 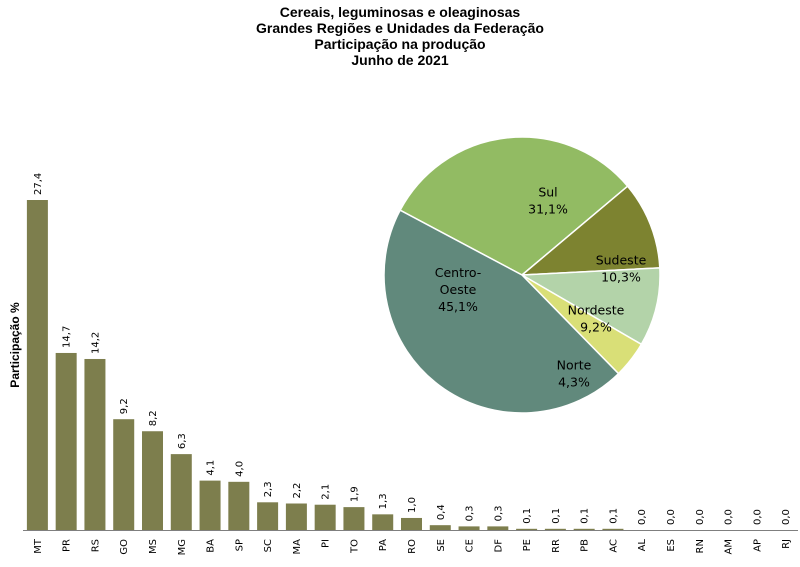 What do you see at coordinates (671, 517) in the screenshot?
I see `data-label-es: 0,0` at bounding box center [671, 517].